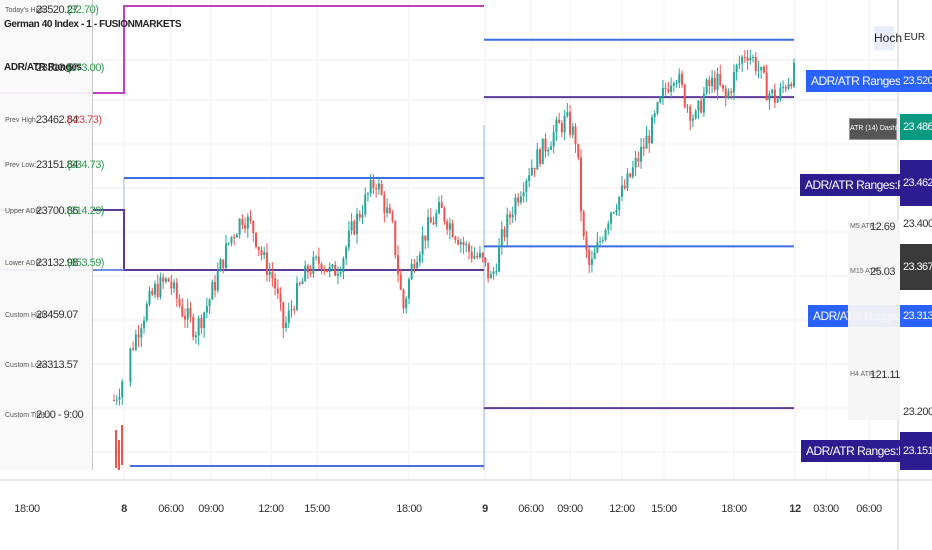  What do you see at coordinates (85, 165) in the screenshot?
I see `dash-change: (334.73)` at bounding box center [85, 165].